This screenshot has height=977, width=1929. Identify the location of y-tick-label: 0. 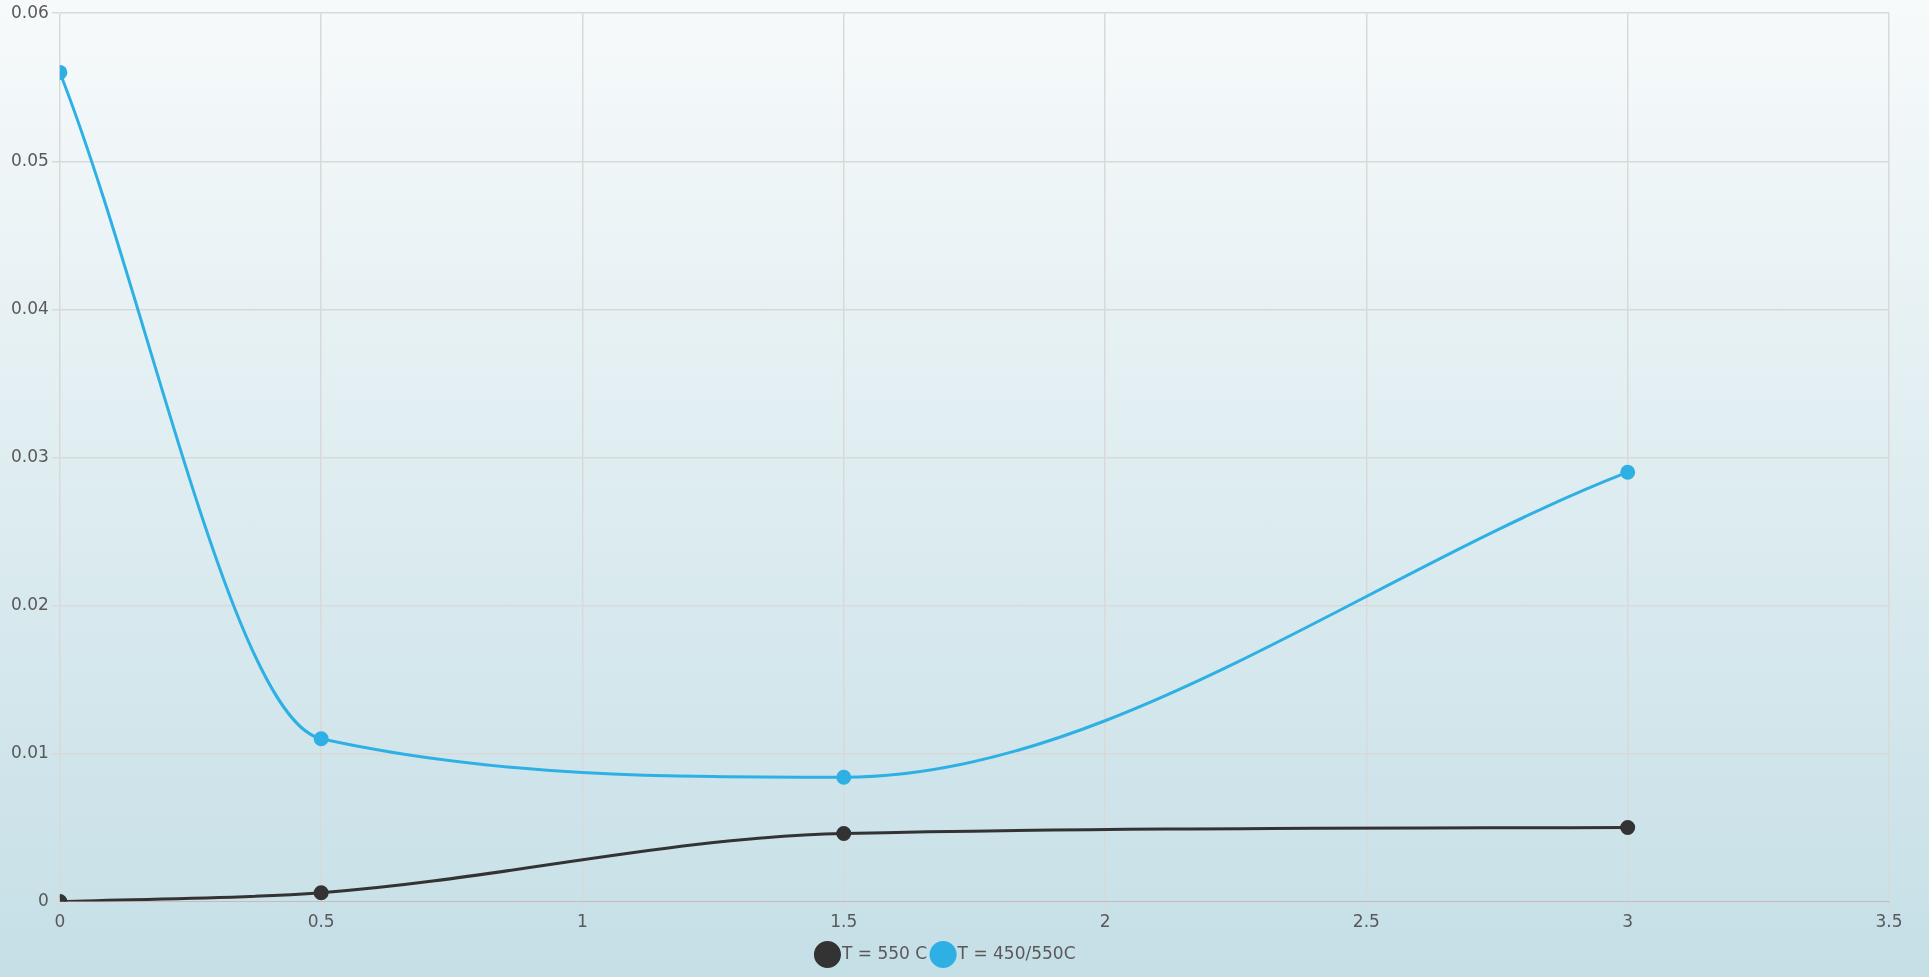
(43, 900).